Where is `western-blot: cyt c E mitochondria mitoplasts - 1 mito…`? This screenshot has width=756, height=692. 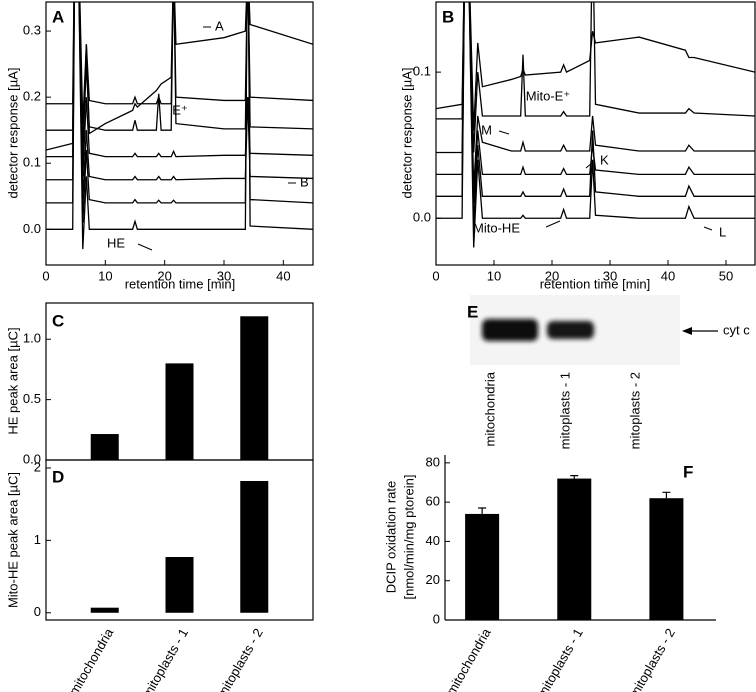 western-blot: cyt c E mitochondria mitoplasts - 1 mito… is located at coordinates (608, 372).